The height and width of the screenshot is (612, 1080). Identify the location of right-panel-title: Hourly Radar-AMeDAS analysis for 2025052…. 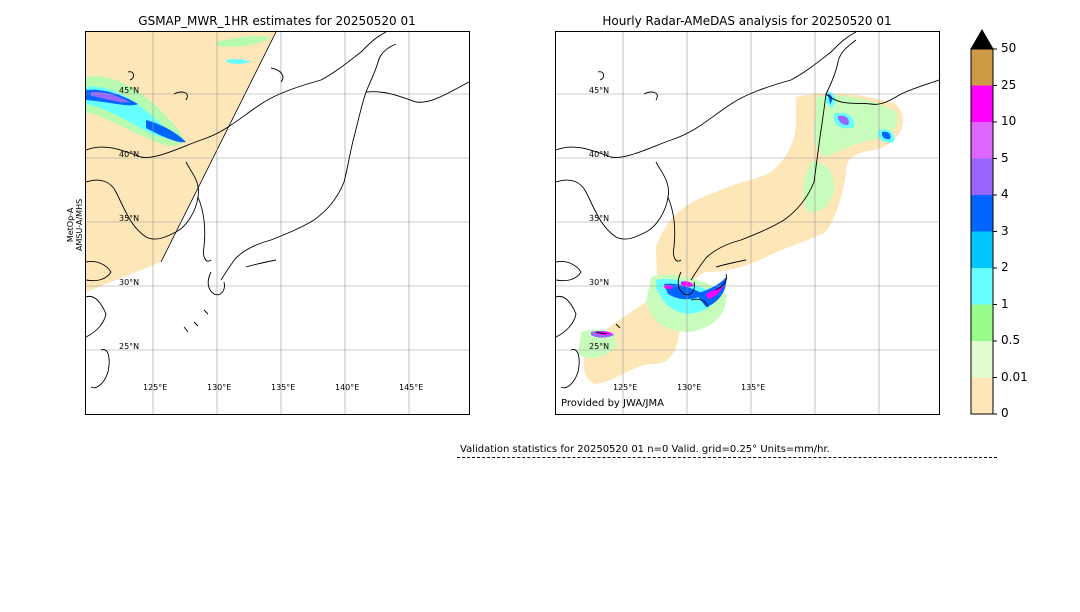
(747, 21).